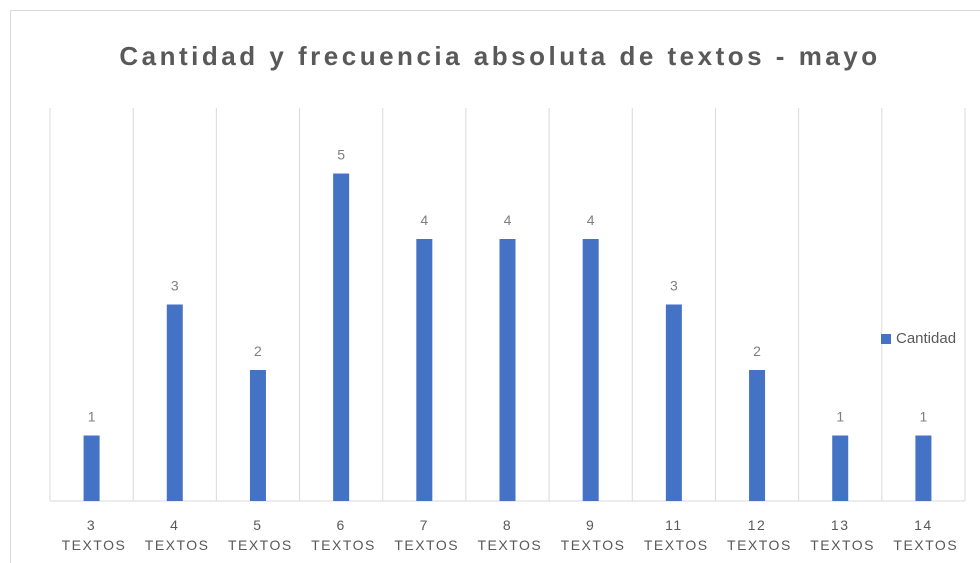 The width and height of the screenshot is (980, 563). Describe the element at coordinates (341, 155) in the screenshot. I see `data-label: 5` at that location.